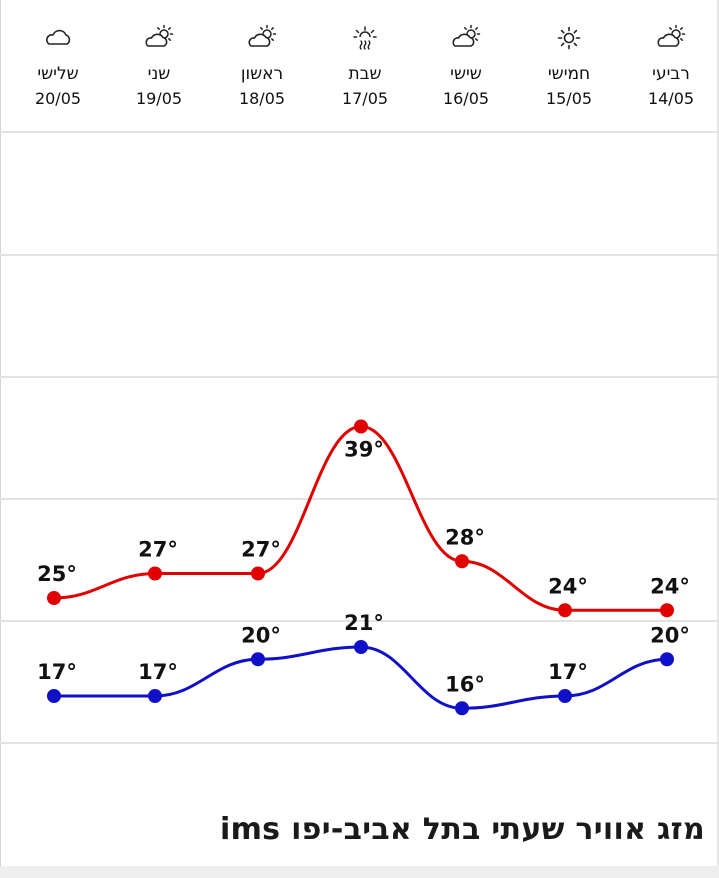 The image size is (719, 878). What do you see at coordinates (365, 98) in the screenshot?
I see `day-date: 17/05` at bounding box center [365, 98].